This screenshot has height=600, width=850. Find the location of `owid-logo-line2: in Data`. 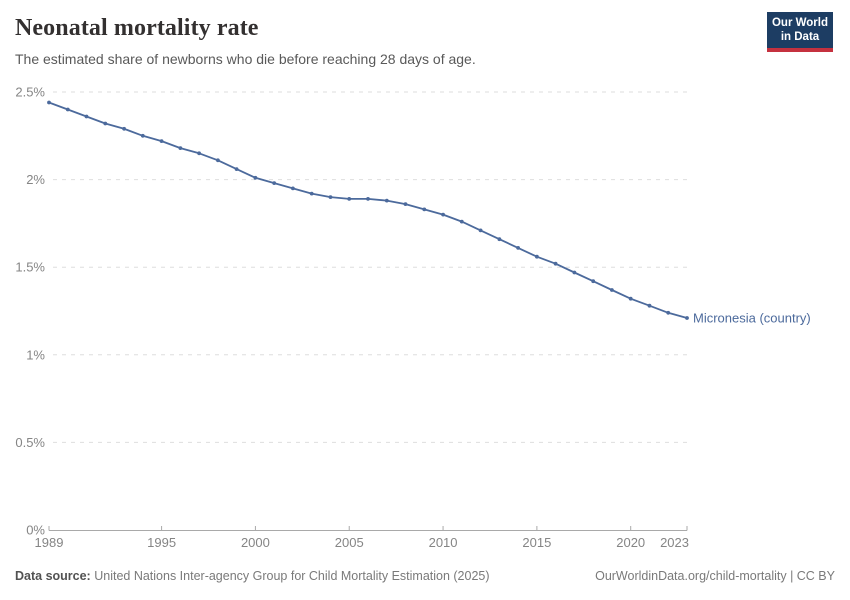

owid-logo-line2: in Data is located at coordinates (800, 36).